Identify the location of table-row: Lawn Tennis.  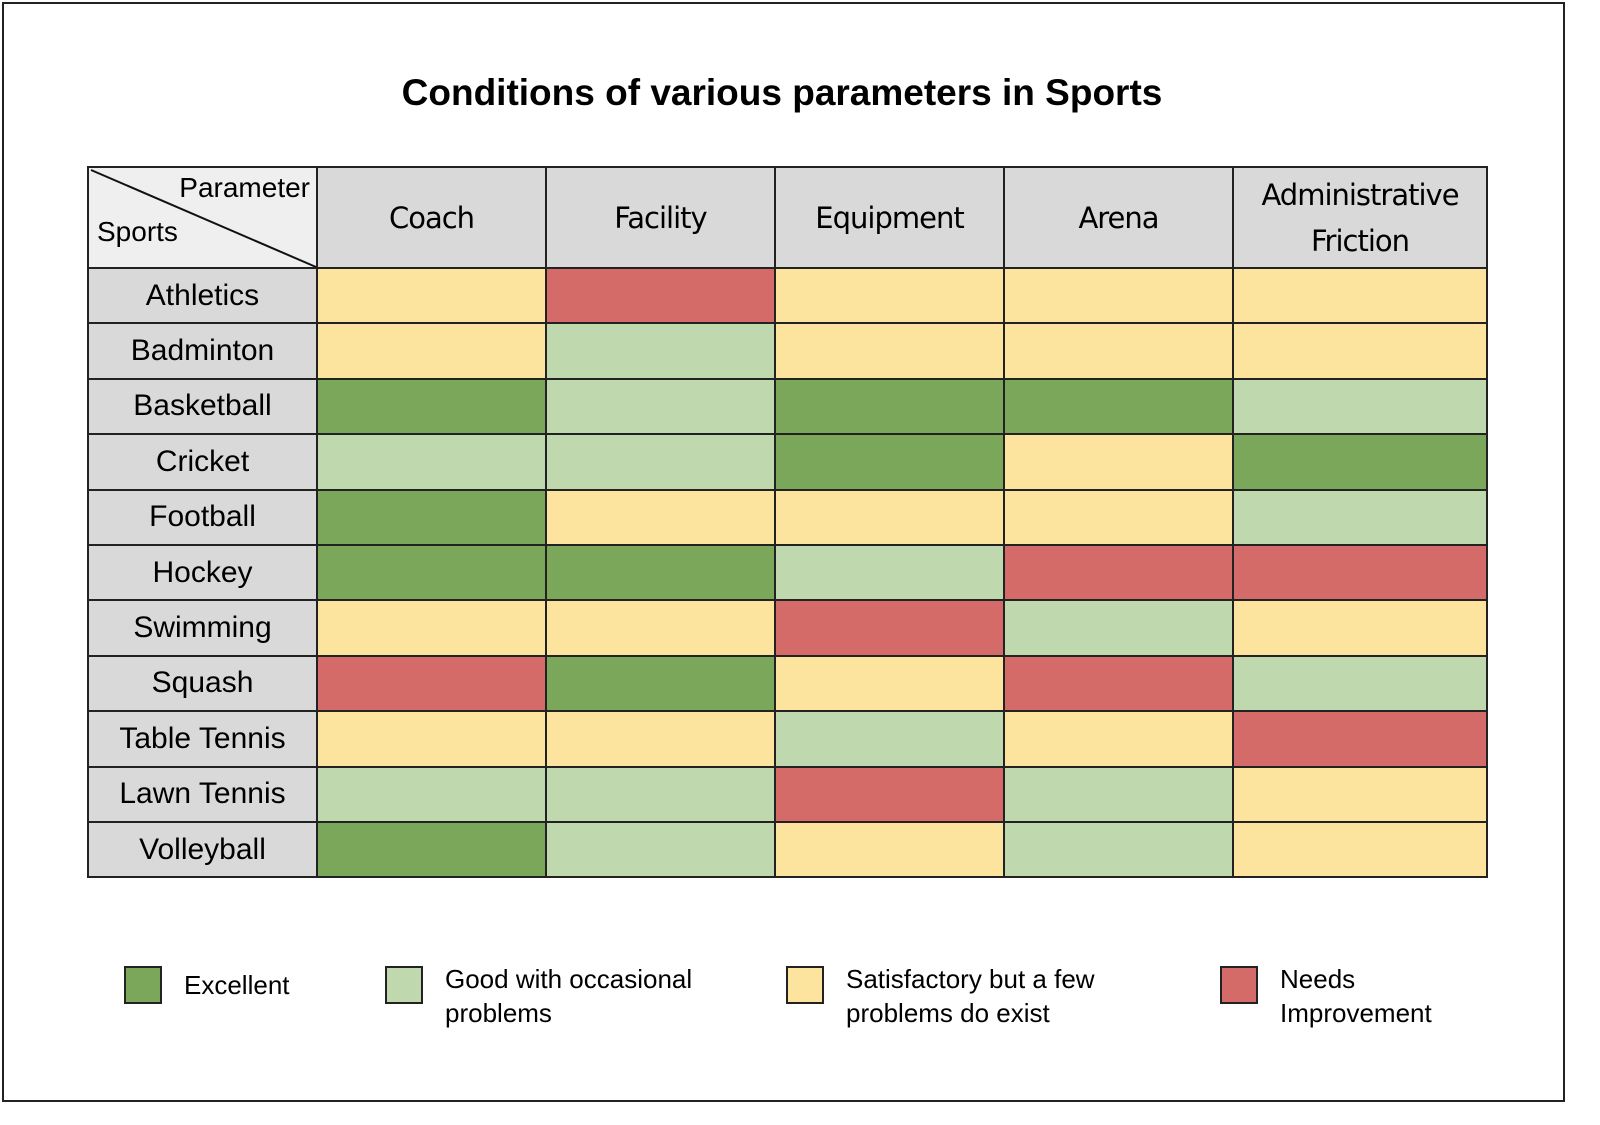
(787, 794).